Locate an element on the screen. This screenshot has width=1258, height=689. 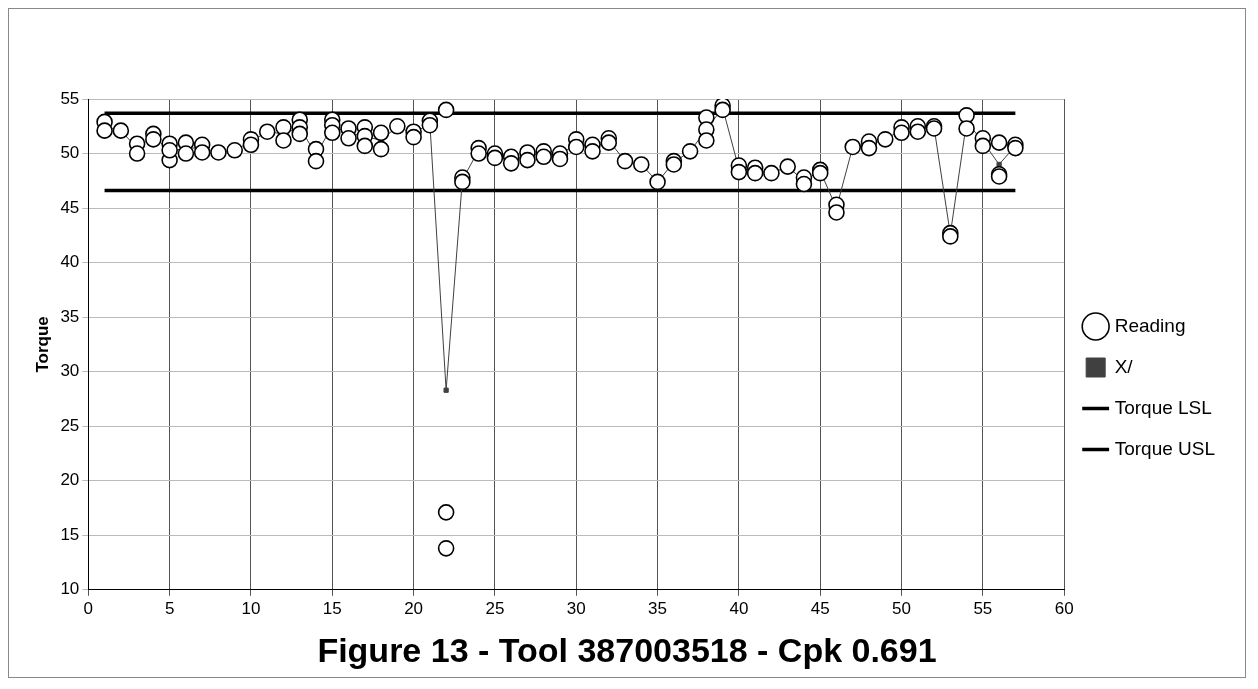
x-tick-label: 25 is located at coordinates (495, 608).